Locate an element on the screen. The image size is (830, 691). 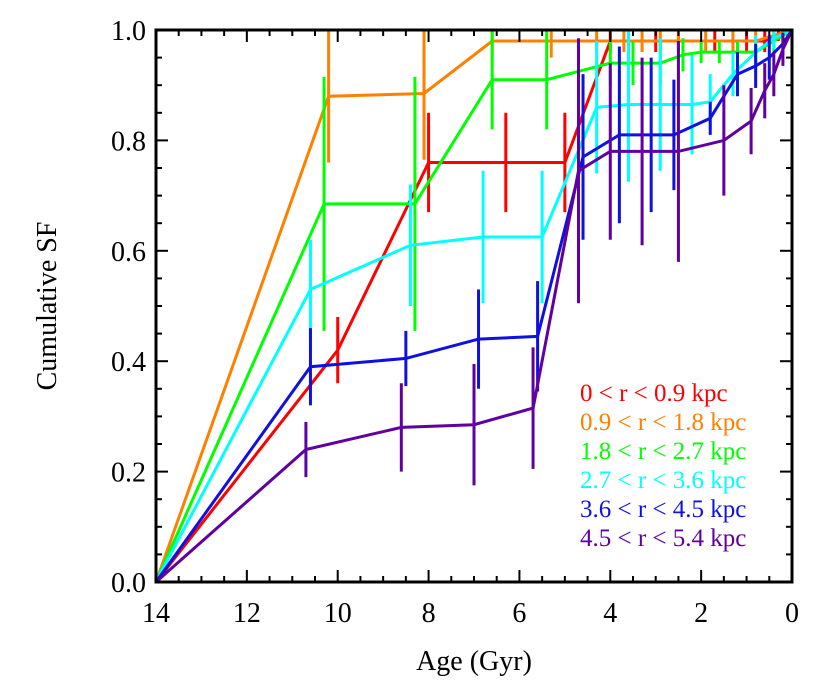
x-tick-label: 8 is located at coordinates (429, 613).